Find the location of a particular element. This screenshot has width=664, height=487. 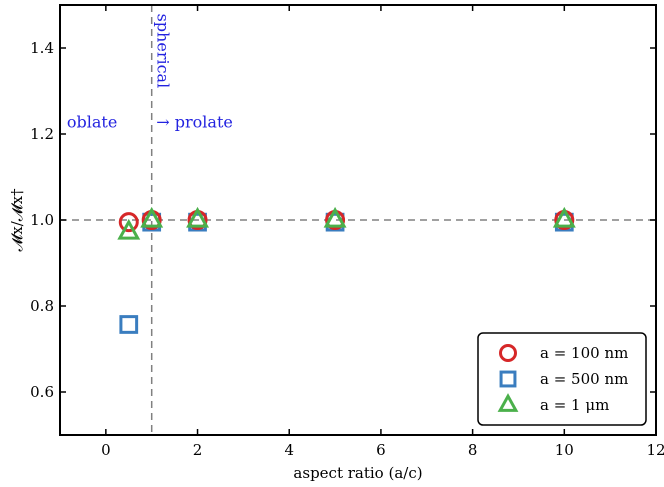

legend-label: a = 1 μm is located at coordinates (574, 405).